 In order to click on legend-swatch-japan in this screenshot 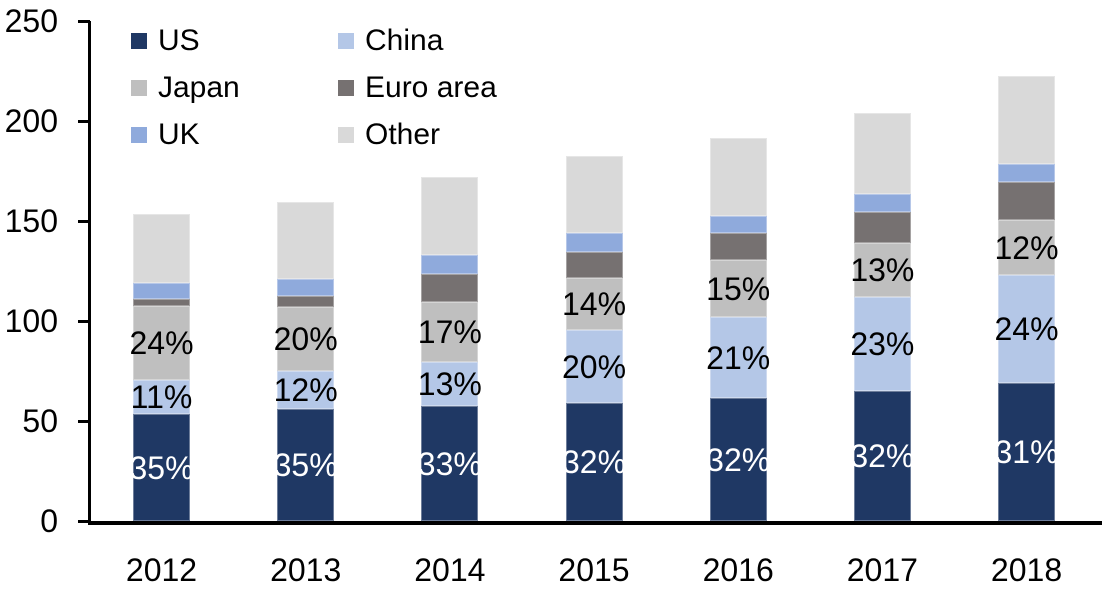, I will do `click(139, 88)`.